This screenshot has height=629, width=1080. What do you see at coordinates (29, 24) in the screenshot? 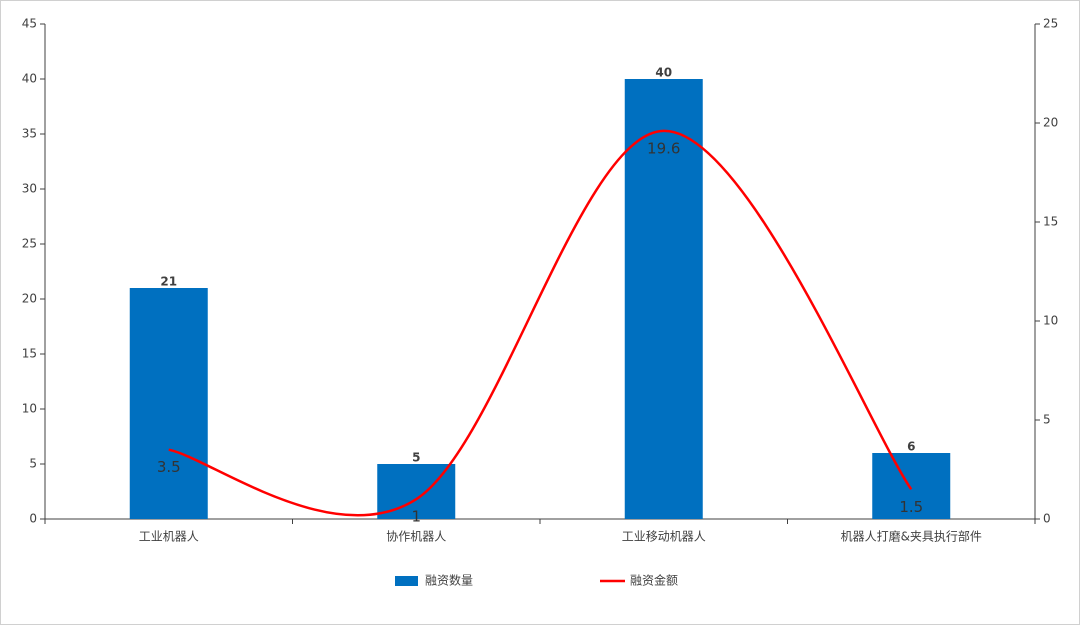
I see `y-tick-label: 45` at bounding box center [29, 24].